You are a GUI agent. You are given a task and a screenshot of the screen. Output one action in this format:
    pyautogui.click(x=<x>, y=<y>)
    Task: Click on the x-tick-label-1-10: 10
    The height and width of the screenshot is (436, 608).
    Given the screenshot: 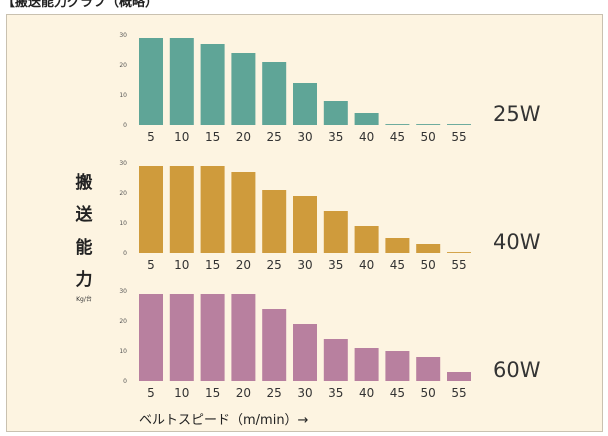 What is the action you would take?
    pyautogui.click(x=181, y=265)
    